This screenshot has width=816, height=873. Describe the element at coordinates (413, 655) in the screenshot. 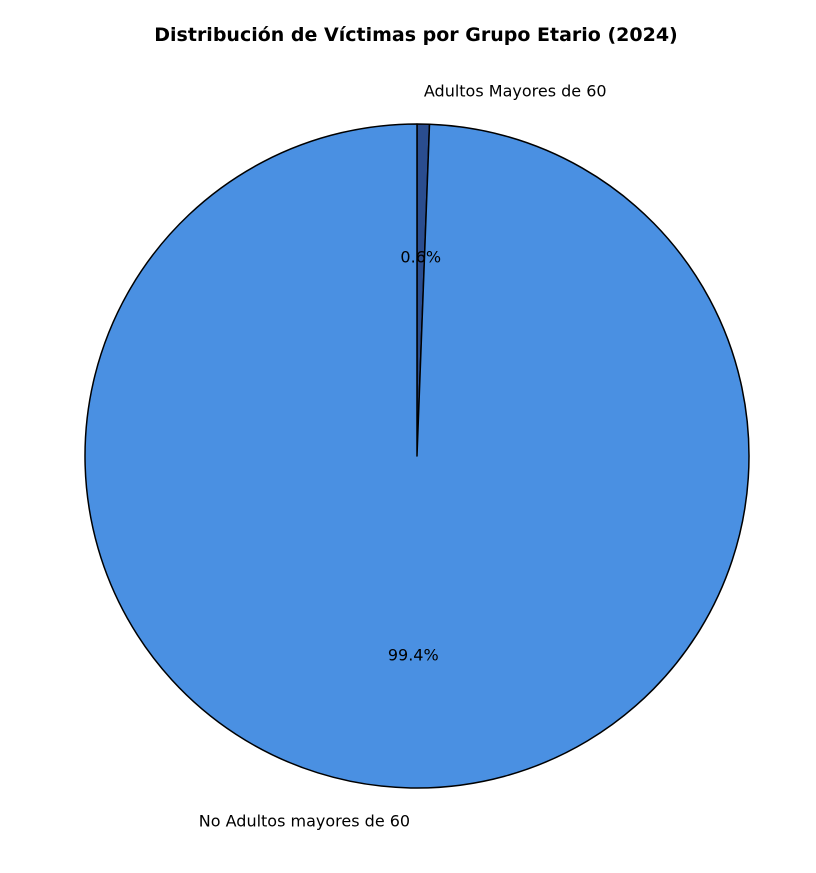

I see `pie-pct-label-1: 99.4%` at that location.